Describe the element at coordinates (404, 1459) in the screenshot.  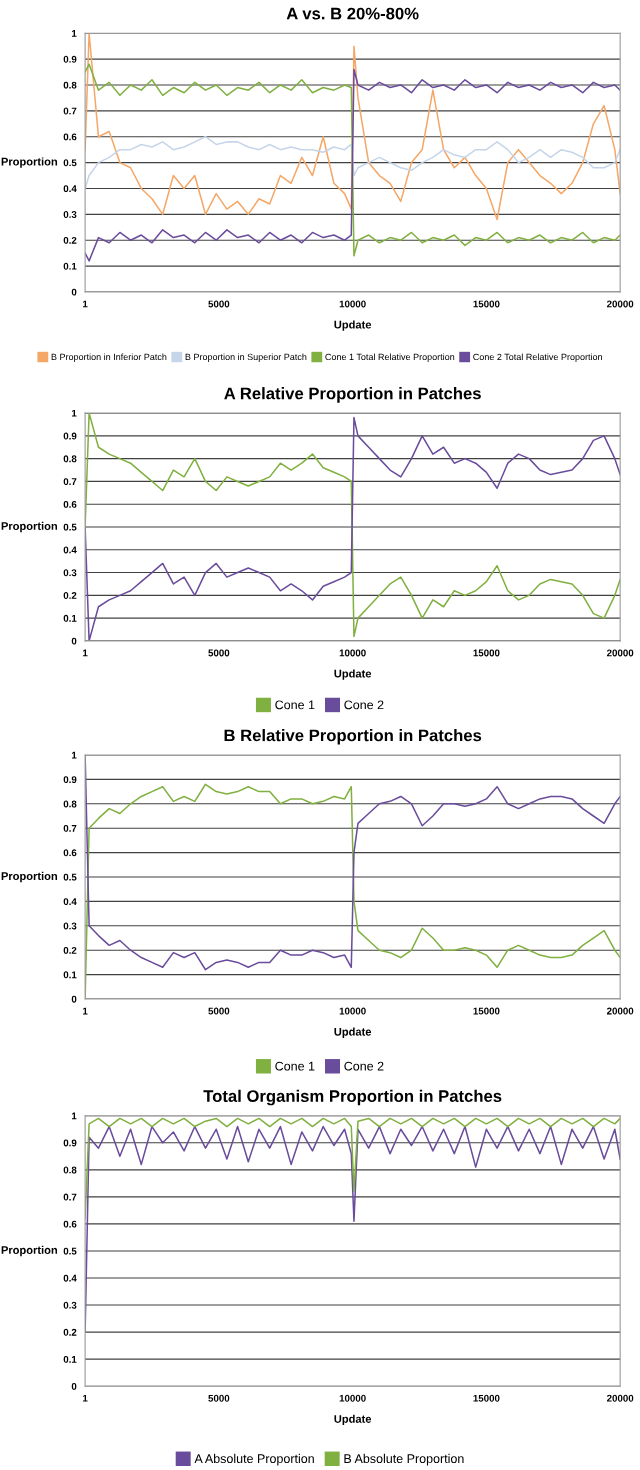
I see `legend-label: B Absolute Proportion` at that location.